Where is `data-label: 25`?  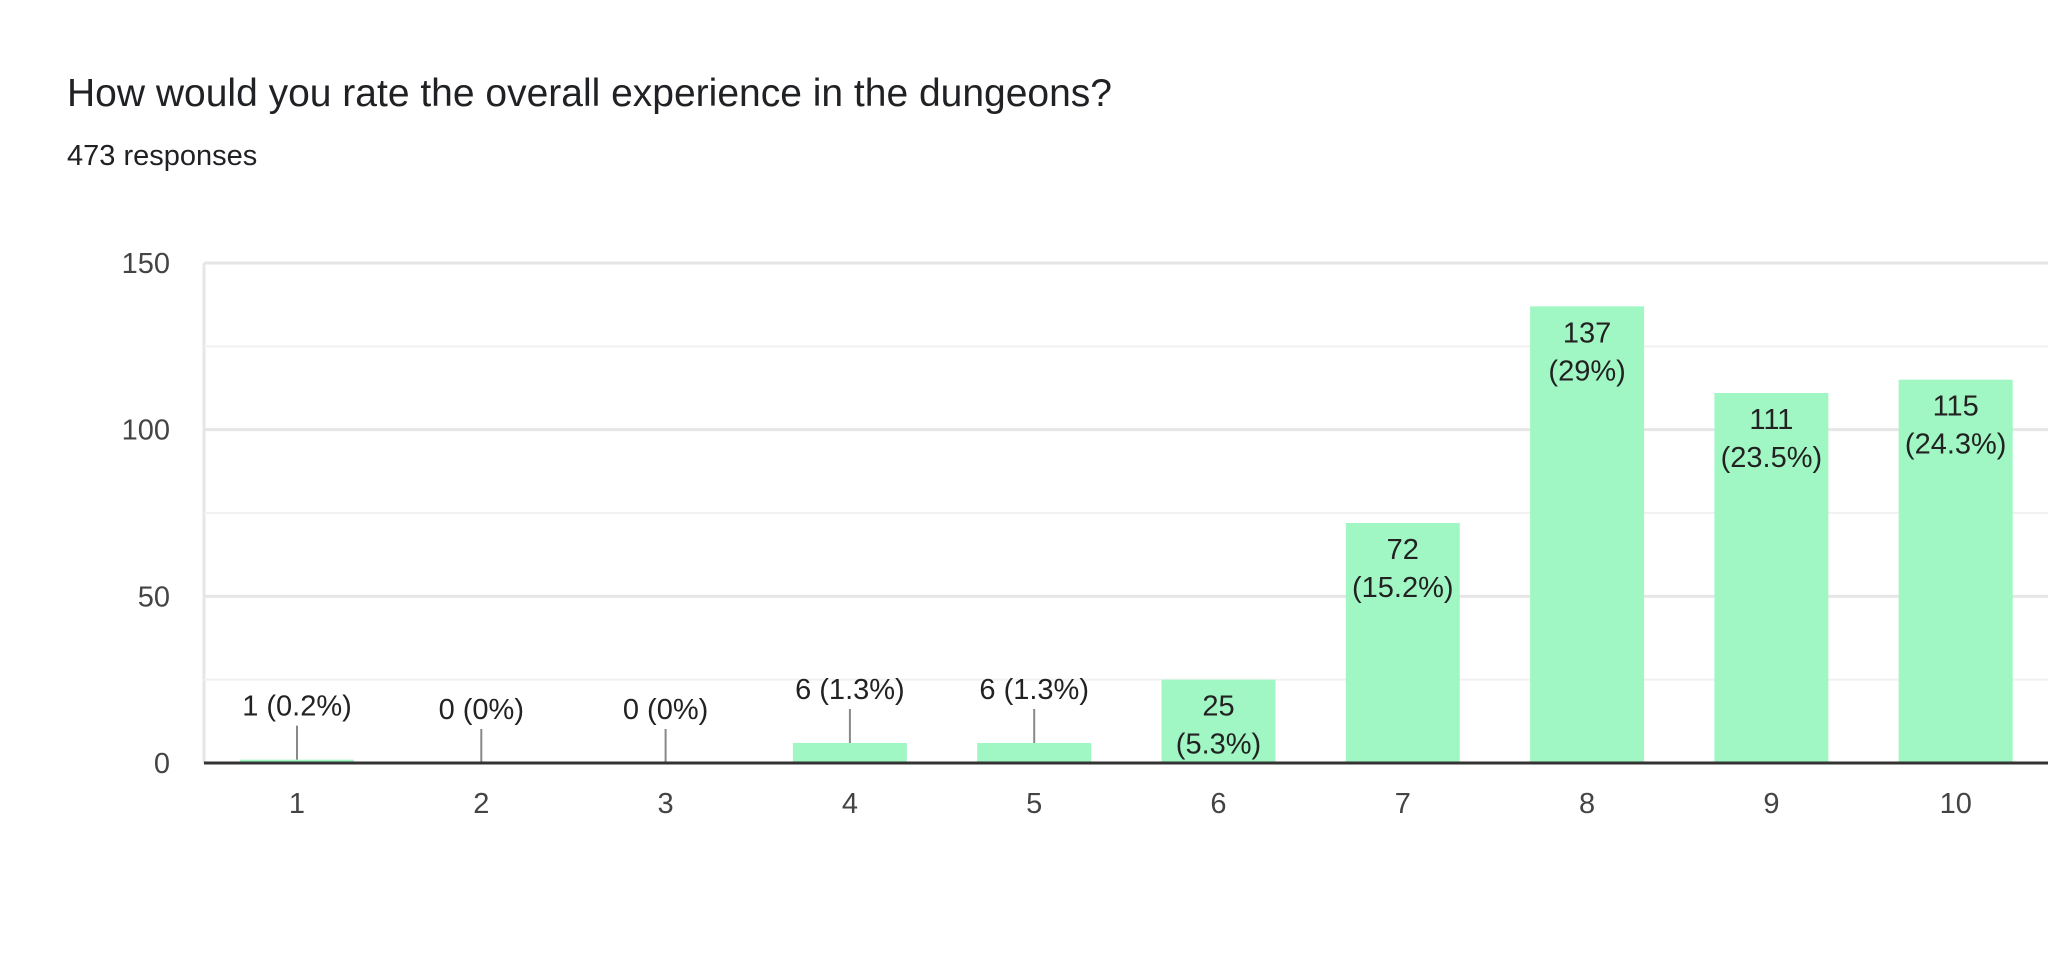 data-label: 25 is located at coordinates (1218, 707).